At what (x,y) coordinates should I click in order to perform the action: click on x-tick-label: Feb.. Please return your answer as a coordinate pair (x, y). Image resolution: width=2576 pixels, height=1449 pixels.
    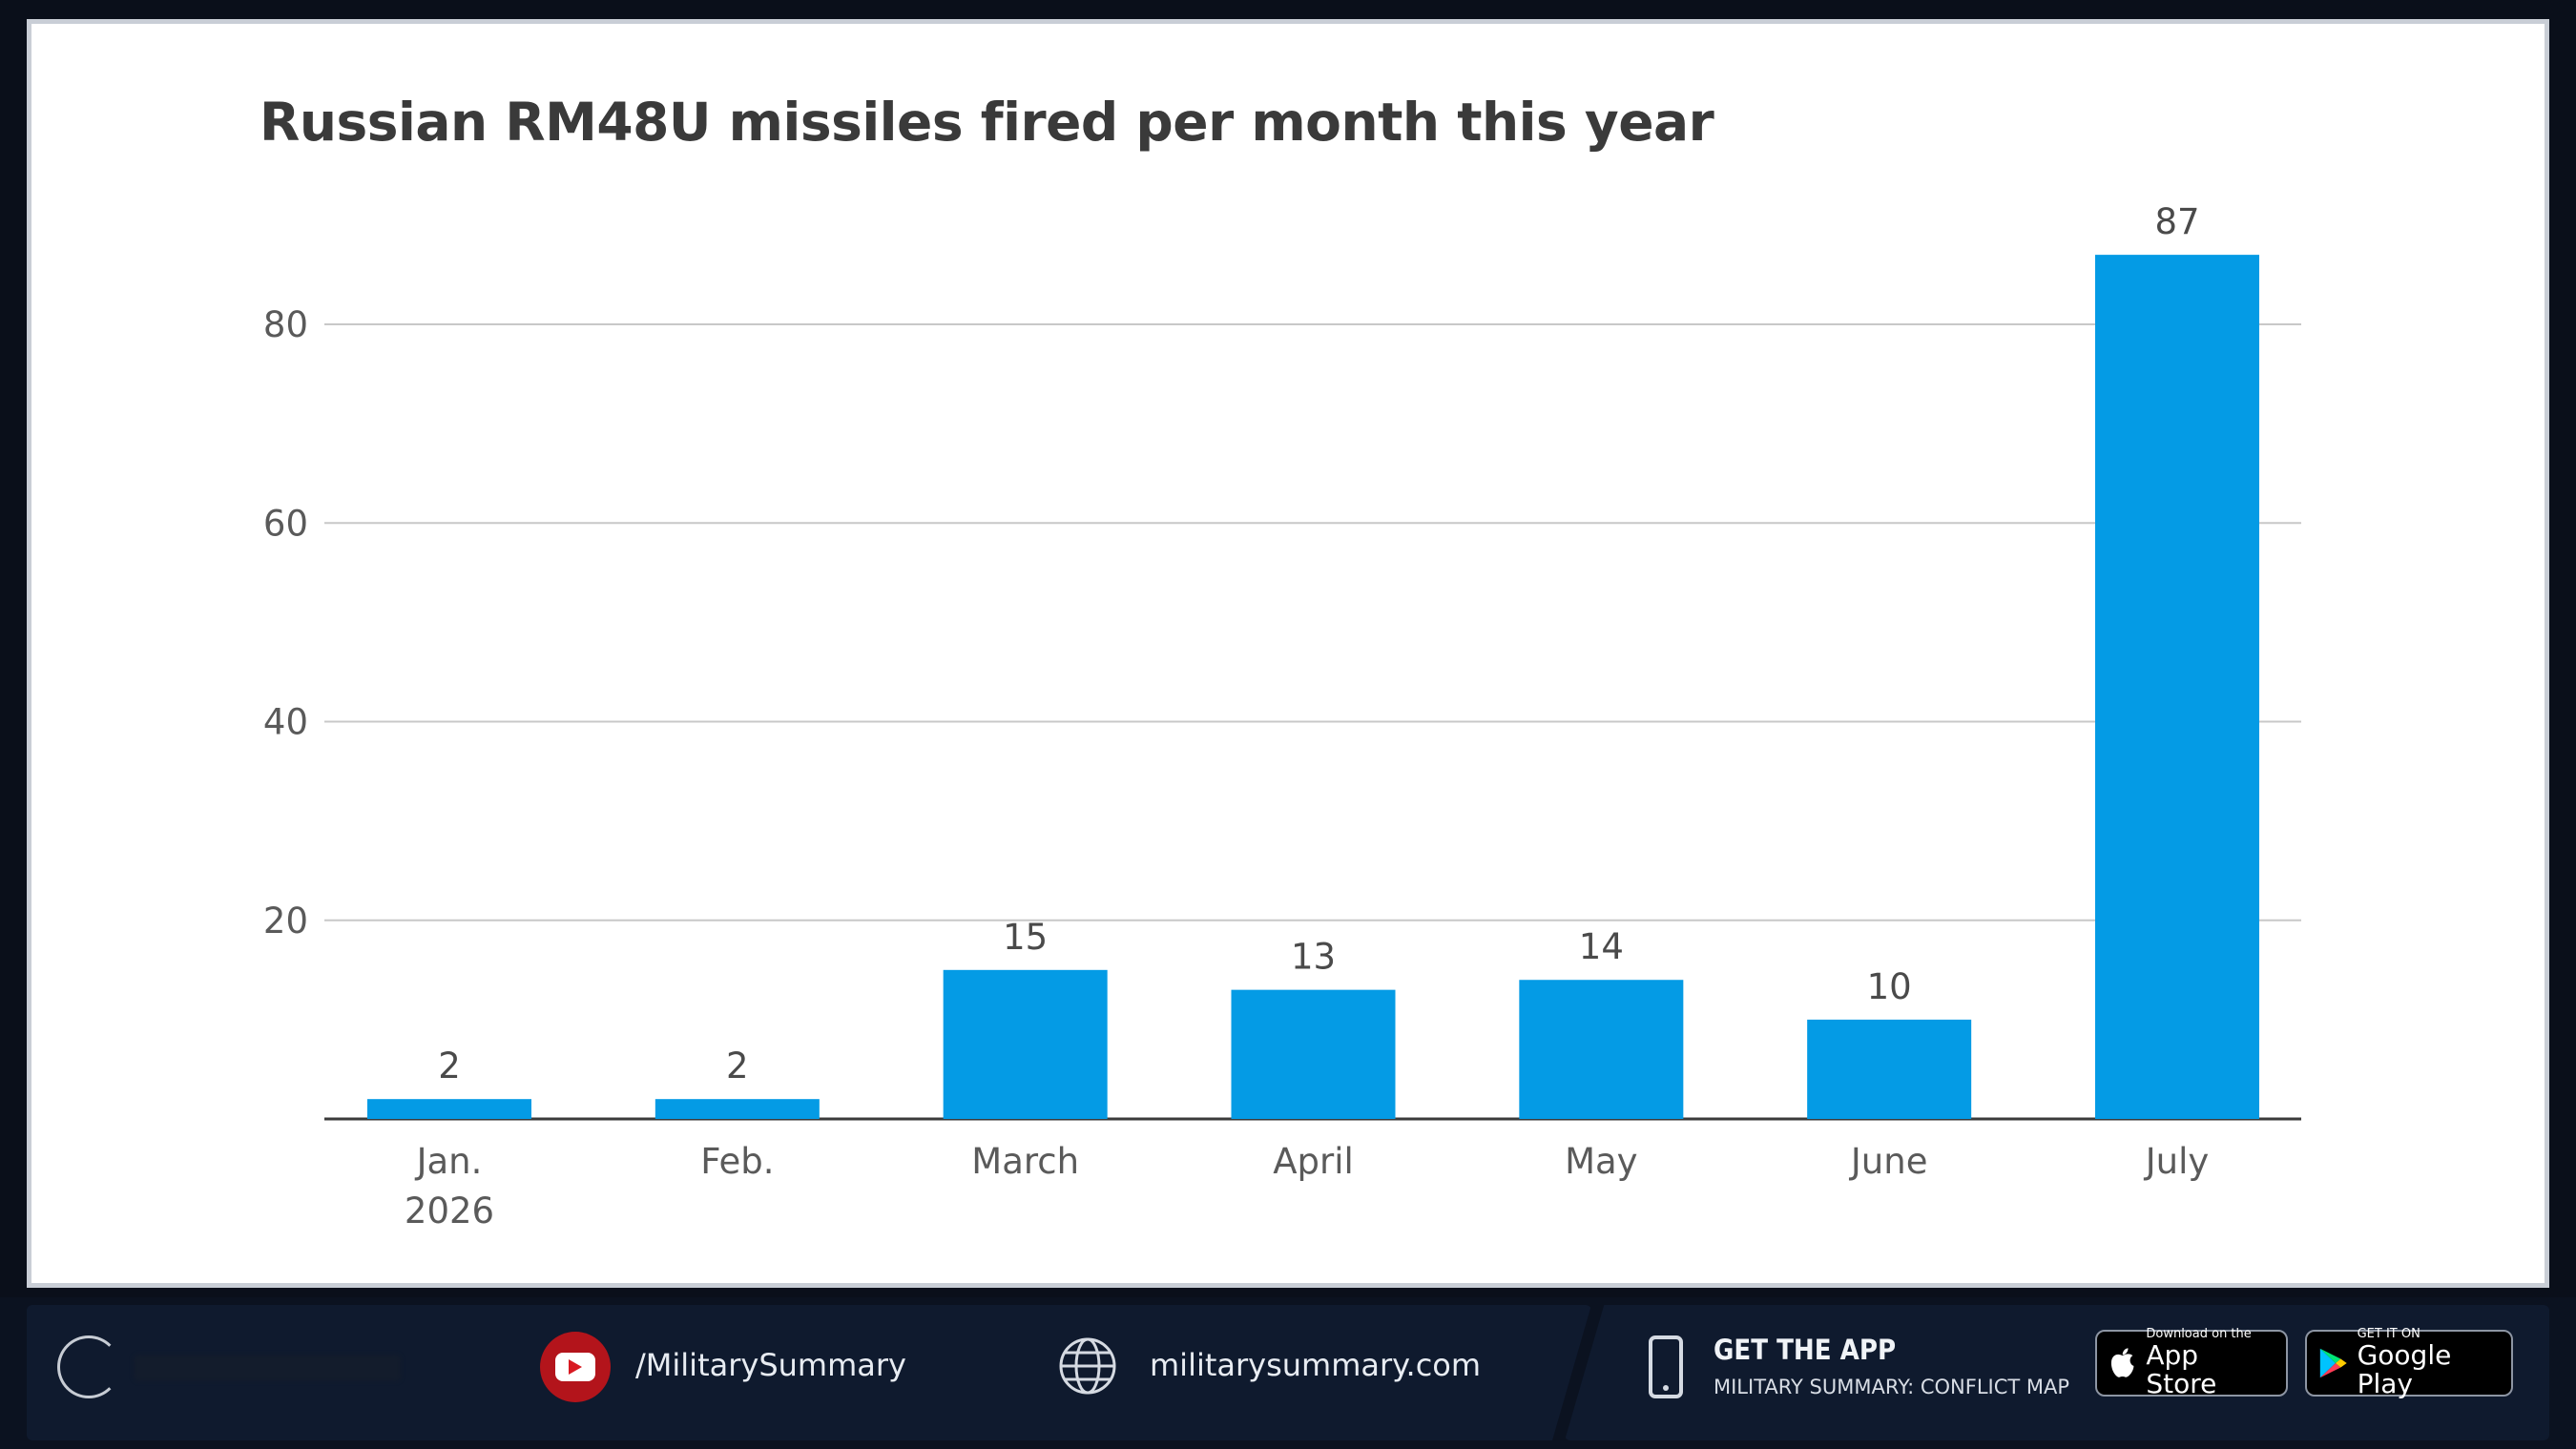
    Looking at the image, I should click on (737, 1161).